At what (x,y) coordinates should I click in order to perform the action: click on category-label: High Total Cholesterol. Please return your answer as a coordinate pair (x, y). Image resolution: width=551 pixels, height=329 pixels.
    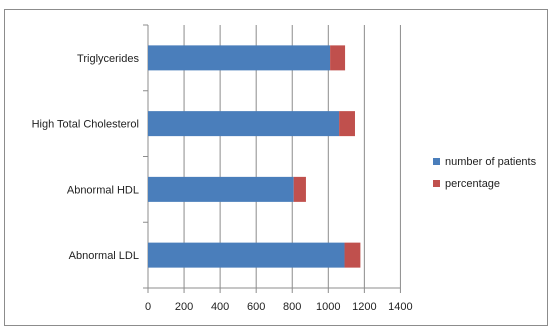
    Looking at the image, I should click on (85, 125).